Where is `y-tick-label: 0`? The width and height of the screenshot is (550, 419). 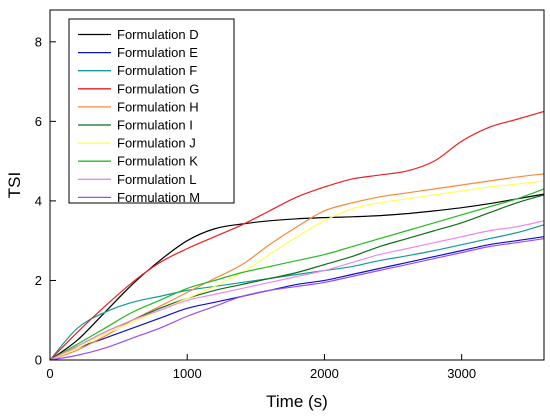
y-tick-label: 0 is located at coordinates (38, 360).